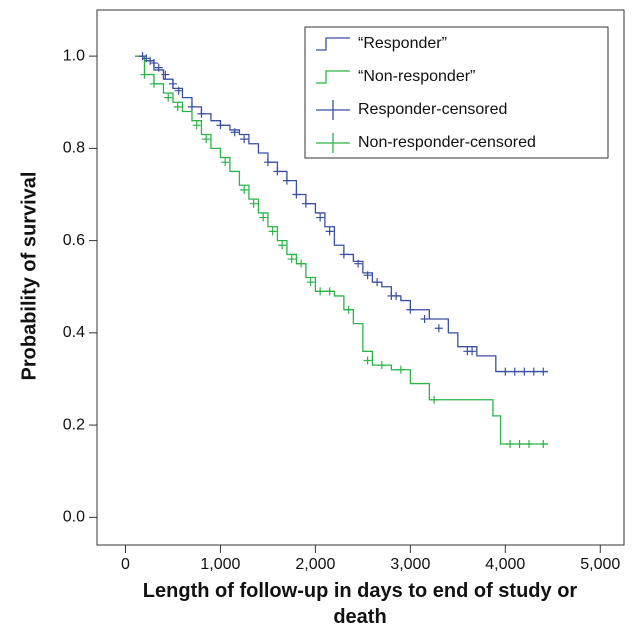  What do you see at coordinates (315, 564) in the screenshot?
I see `x-tick-label: 2,000` at bounding box center [315, 564].